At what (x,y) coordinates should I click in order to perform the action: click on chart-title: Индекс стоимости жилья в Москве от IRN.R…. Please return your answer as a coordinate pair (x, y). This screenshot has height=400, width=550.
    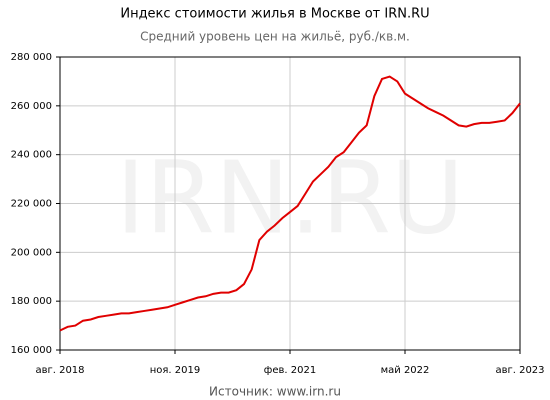
    Looking at the image, I should click on (274, 14).